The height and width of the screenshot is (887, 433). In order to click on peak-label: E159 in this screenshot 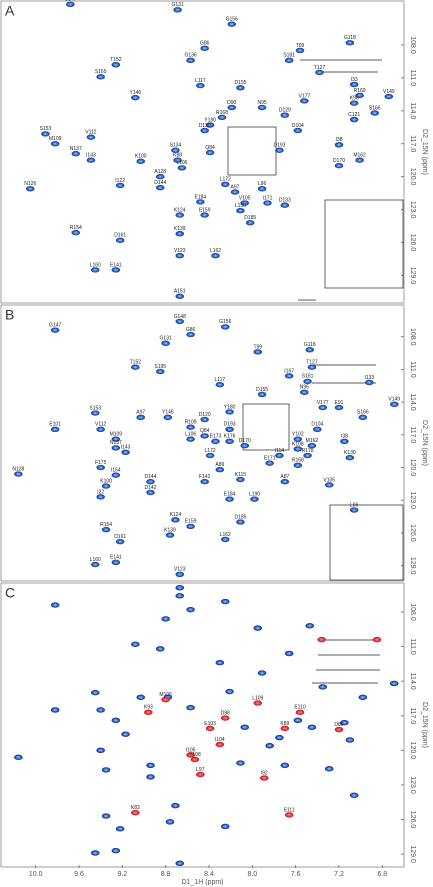, I will do `click(205, 210)`.